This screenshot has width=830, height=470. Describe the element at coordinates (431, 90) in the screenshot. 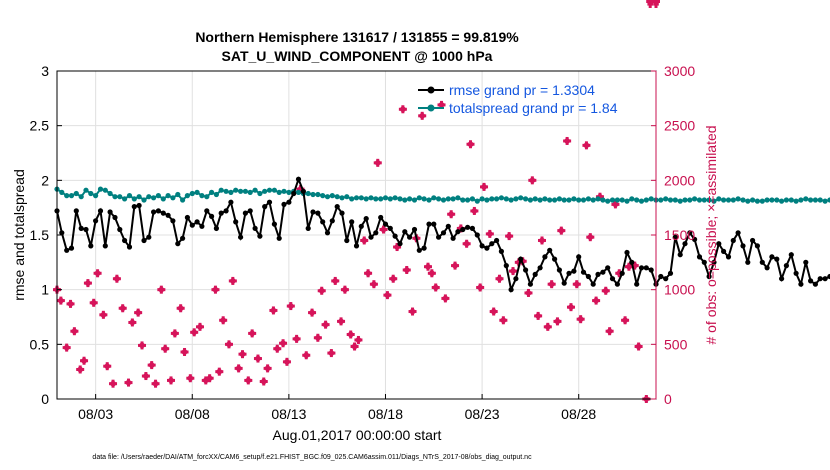

I see `legend-rmse-marker` at that location.